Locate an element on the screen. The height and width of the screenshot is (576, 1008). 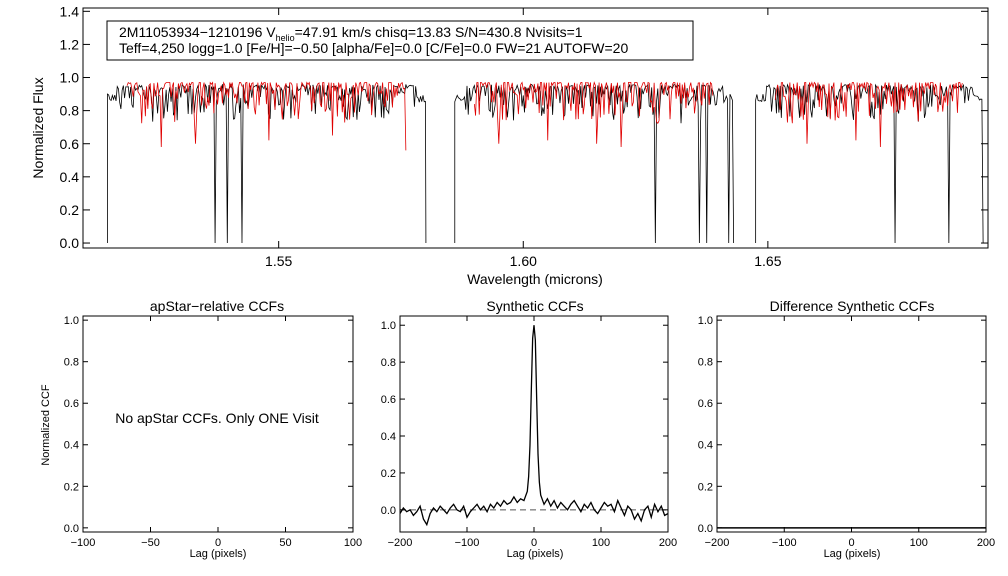
difference-ccf-x-tick-label: −200 is located at coordinates (717, 543).